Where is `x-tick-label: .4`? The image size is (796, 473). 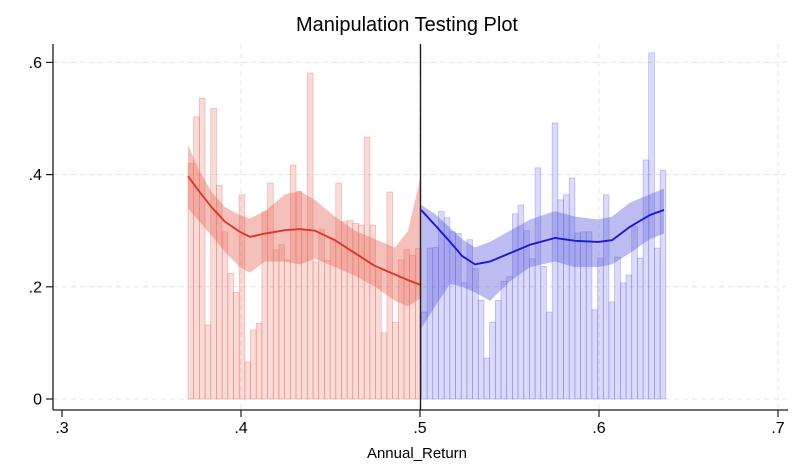
x-tick-label: .4 is located at coordinates (240, 428).